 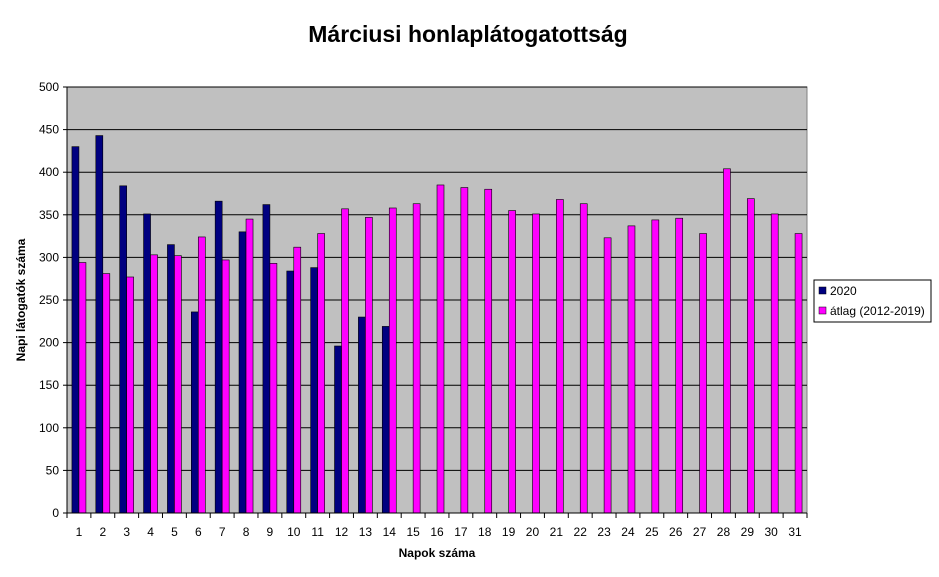 What do you see at coordinates (822, 310) in the screenshot?
I see `legend-swatch-atlag` at bounding box center [822, 310].